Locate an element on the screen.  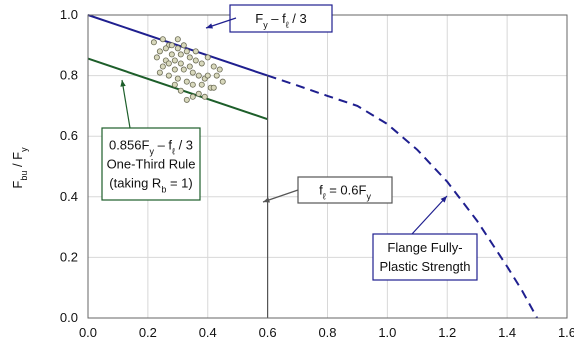
x-tick-label: 1.2 is located at coordinates (447, 332).